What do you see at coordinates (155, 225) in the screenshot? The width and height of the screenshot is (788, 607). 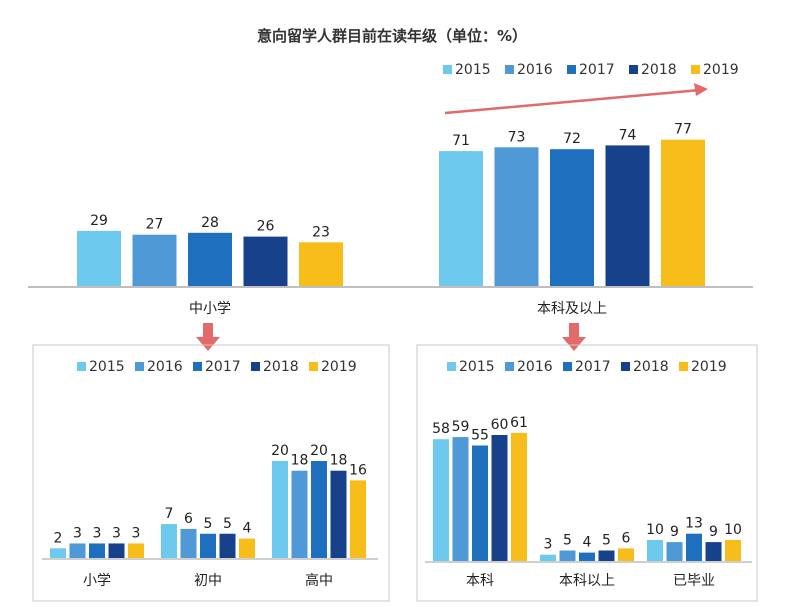 I see `value-label-中小学-2016: 27` at bounding box center [155, 225].